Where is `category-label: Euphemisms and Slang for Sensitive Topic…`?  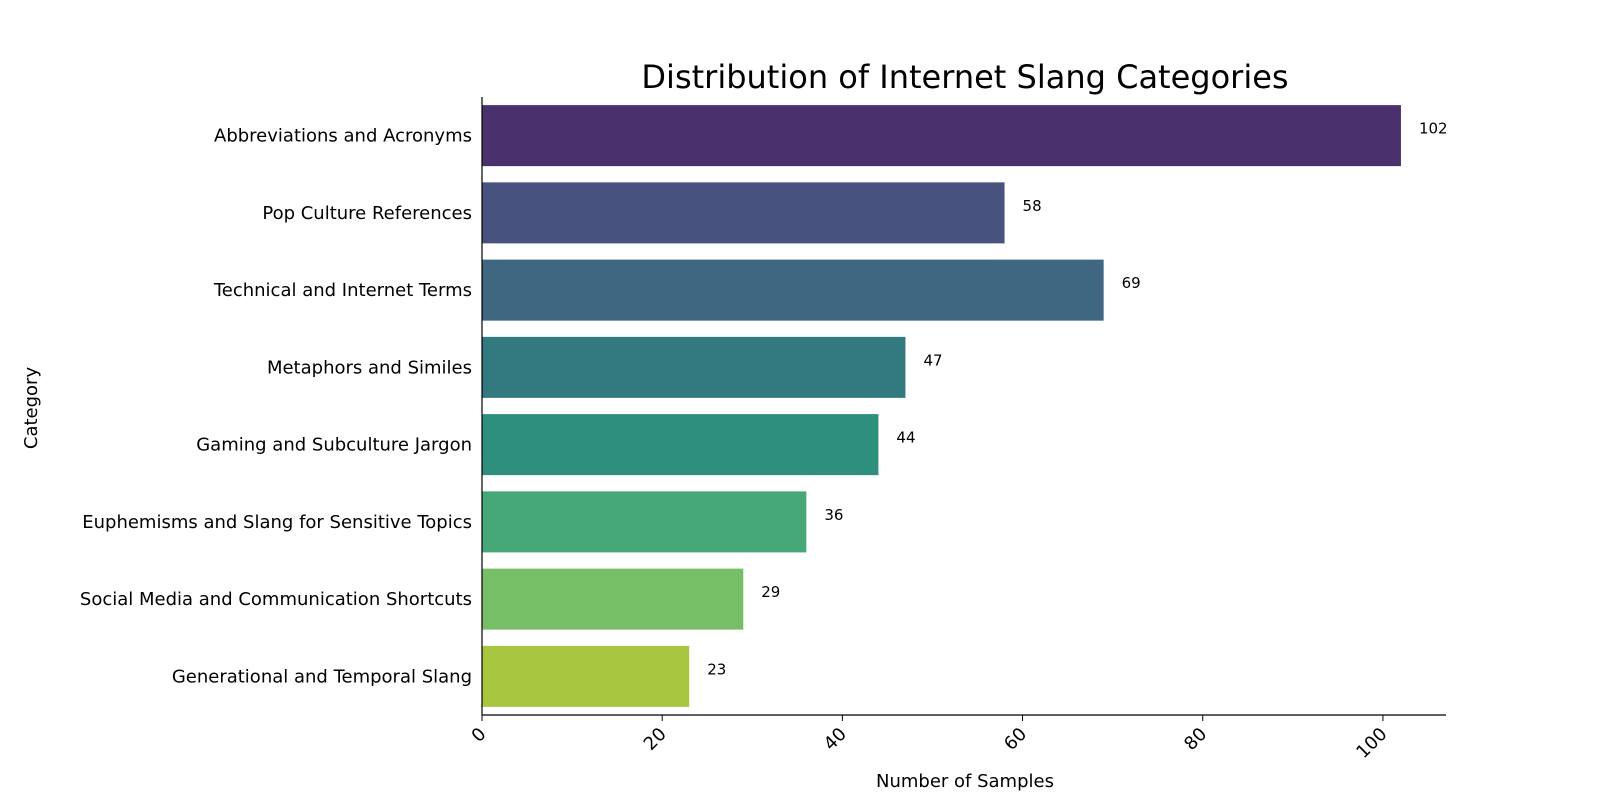 category-label: Euphemisms and Slang for Sensitive Topic… is located at coordinates (277, 522).